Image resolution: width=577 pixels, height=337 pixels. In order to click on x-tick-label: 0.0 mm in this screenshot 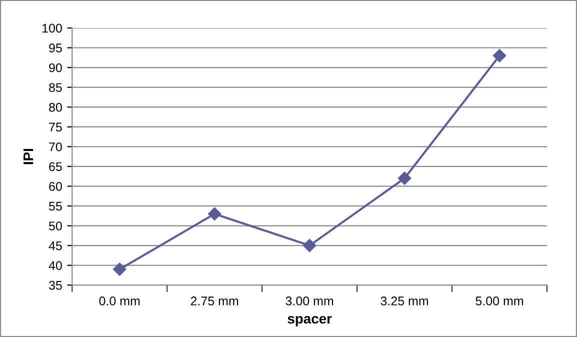, I will do `click(119, 301)`.